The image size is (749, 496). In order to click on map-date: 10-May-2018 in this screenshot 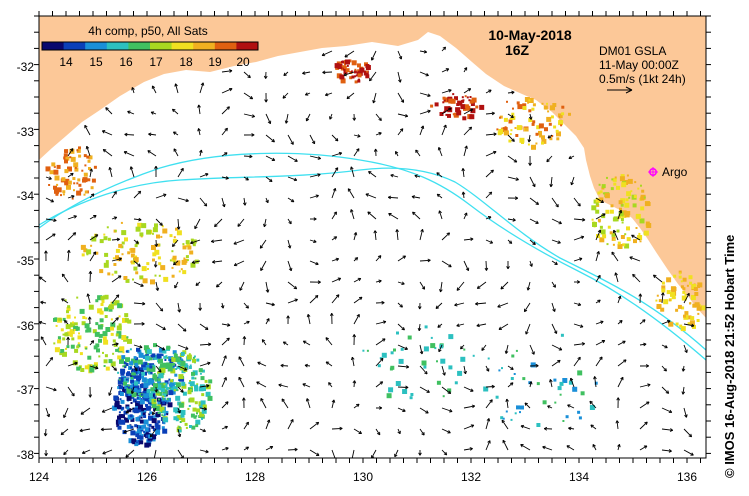, I will do `click(529, 35)`.